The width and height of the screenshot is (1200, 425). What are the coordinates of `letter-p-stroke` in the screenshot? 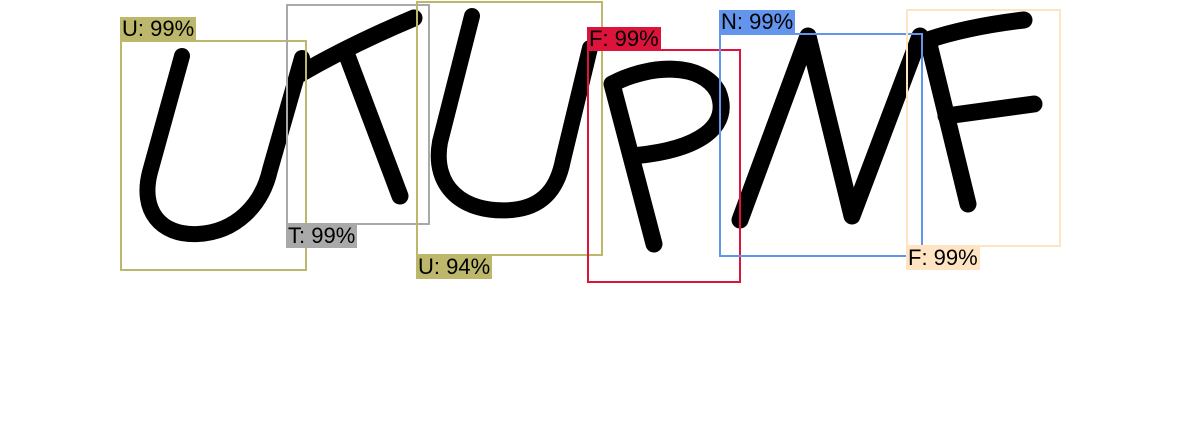 It's located at (666, 156).